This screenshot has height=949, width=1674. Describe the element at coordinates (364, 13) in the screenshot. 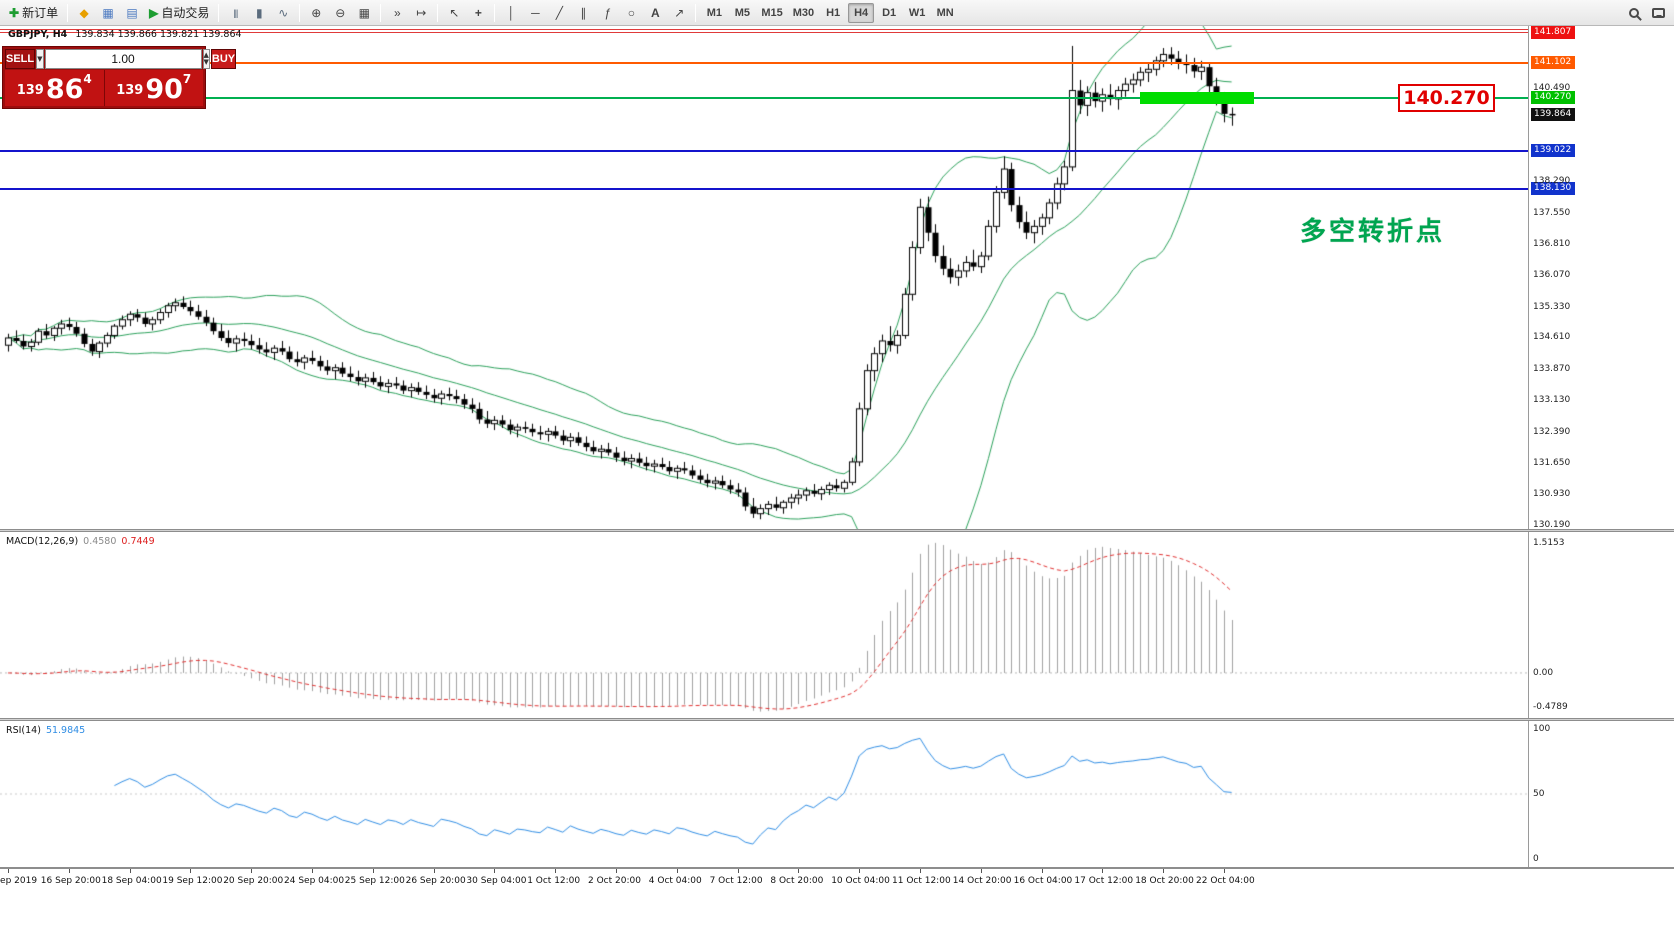

I see `tile-windows-button: ▦` at that location.